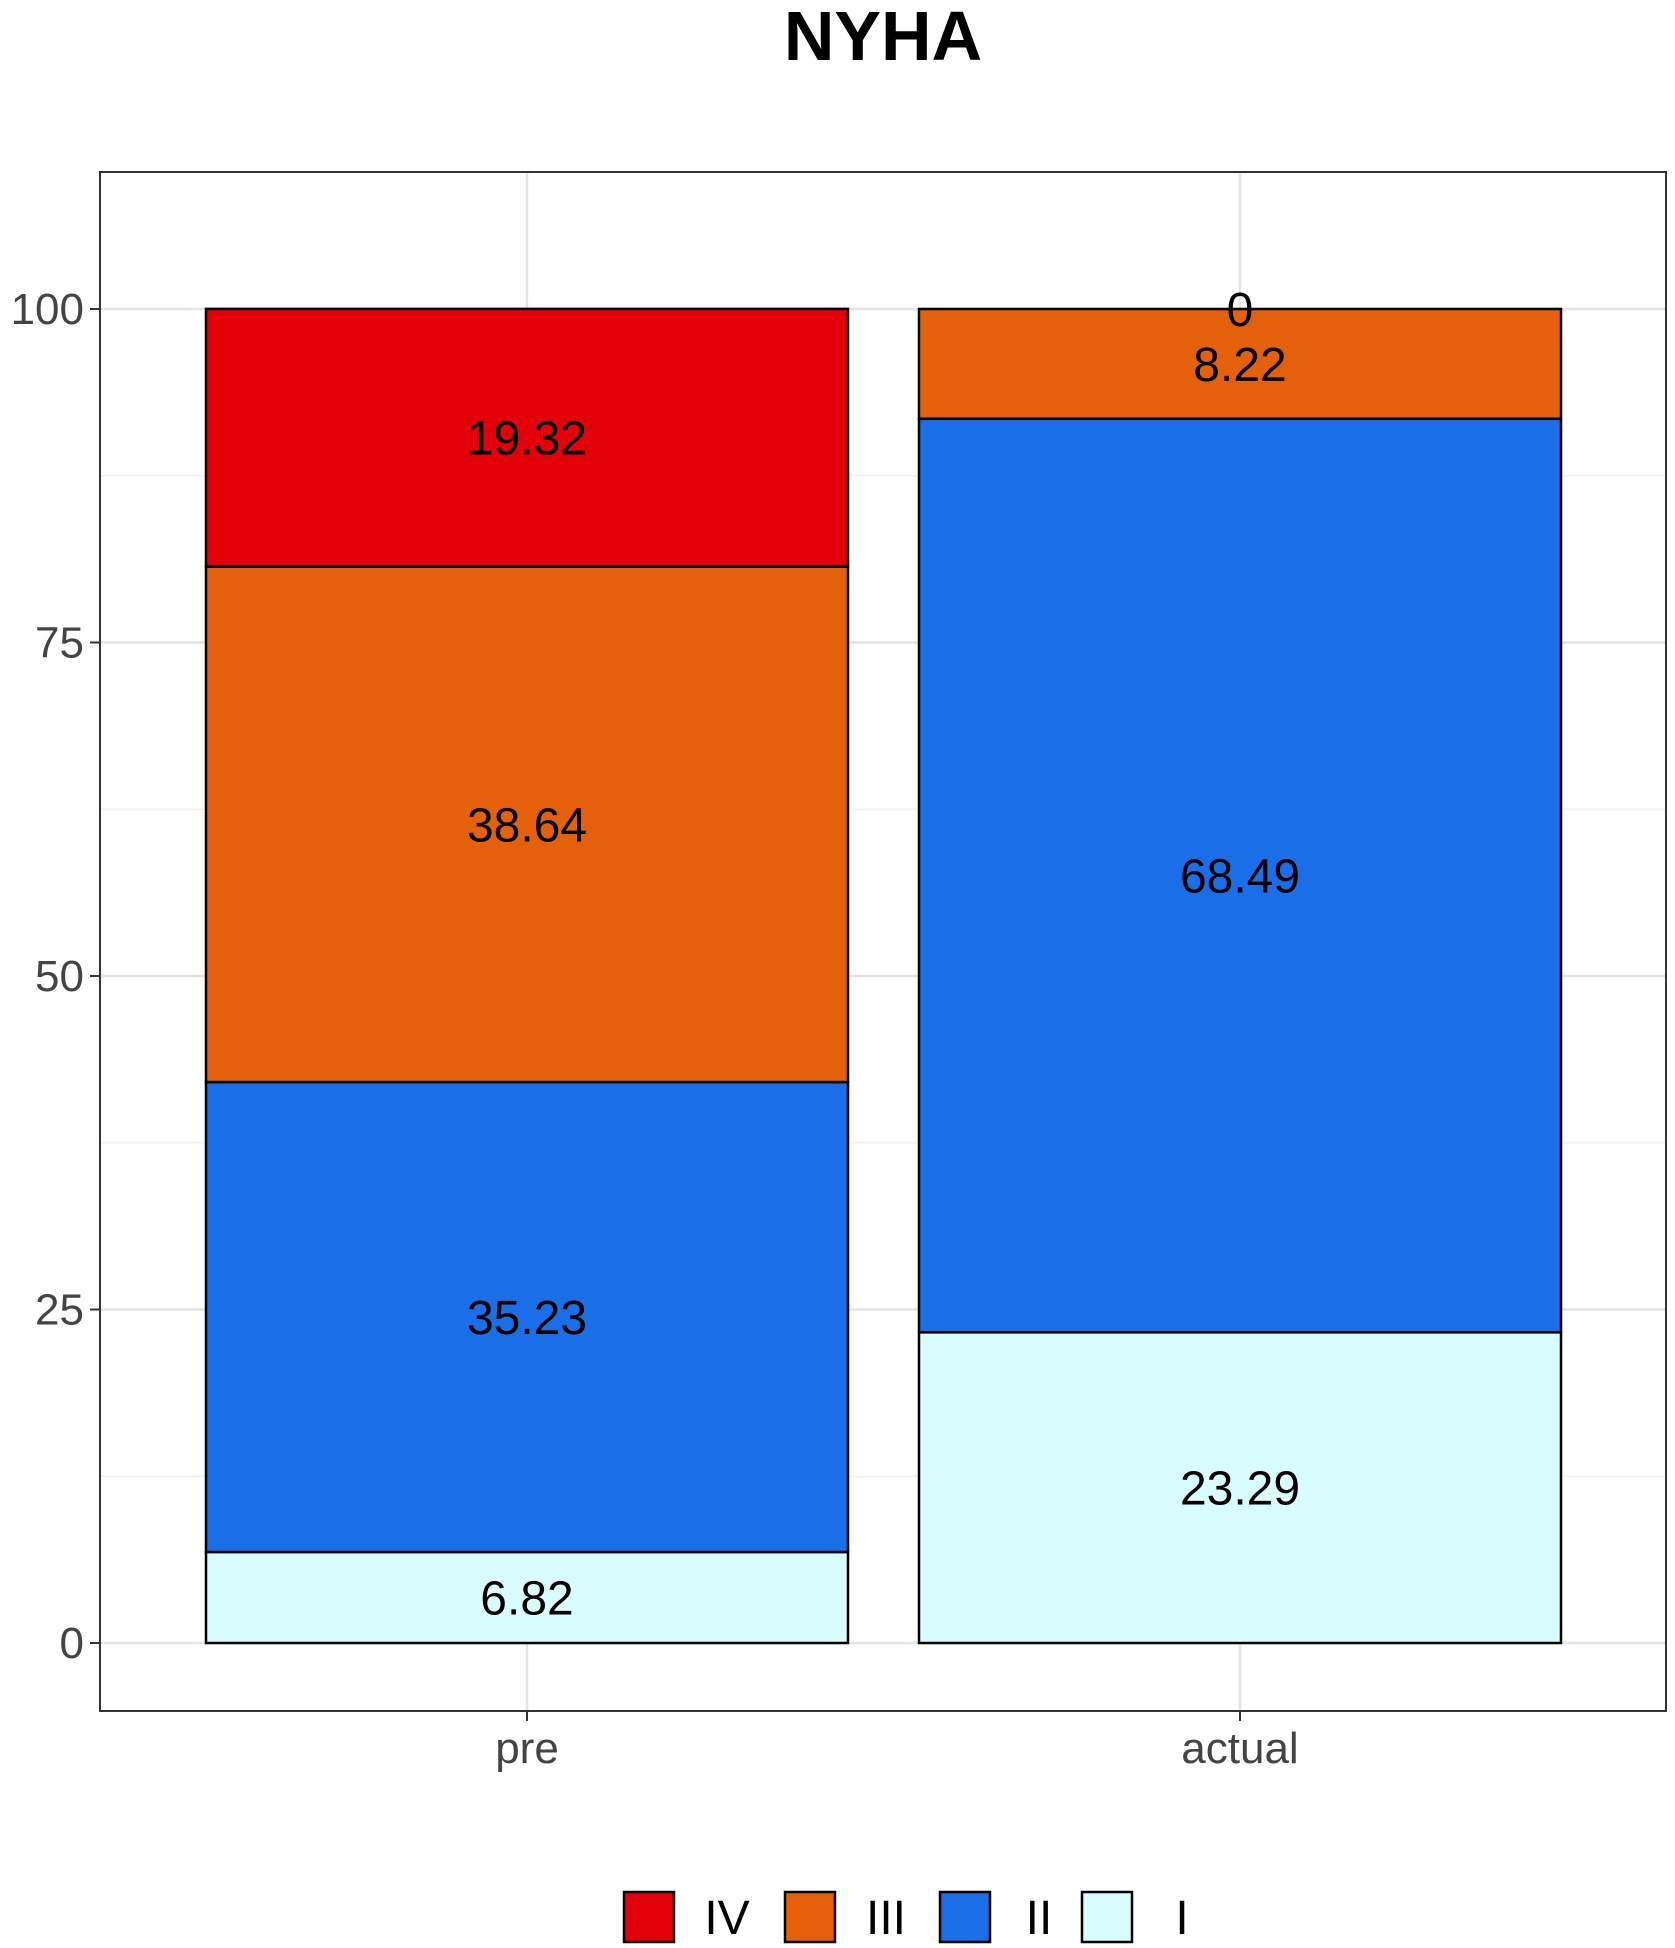 This screenshot has height=1948, width=1675. What do you see at coordinates (72, 1643) in the screenshot?
I see `y-tick-label: 0` at bounding box center [72, 1643].